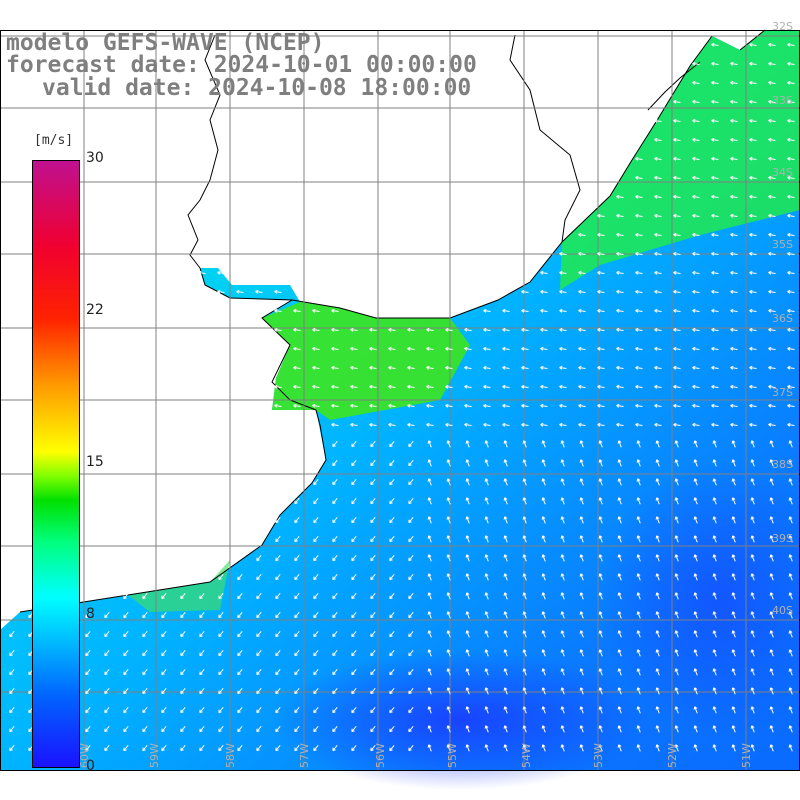 This screenshot has width=800, height=800. What do you see at coordinates (452, 755) in the screenshot?
I see `lon-label: 55W` at bounding box center [452, 755].